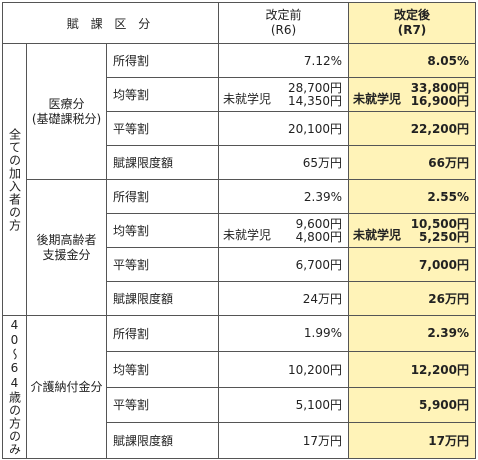  Describe the element at coordinates (439, 87) in the screenshot. I see `new-value-main: 33,800円` at that location.